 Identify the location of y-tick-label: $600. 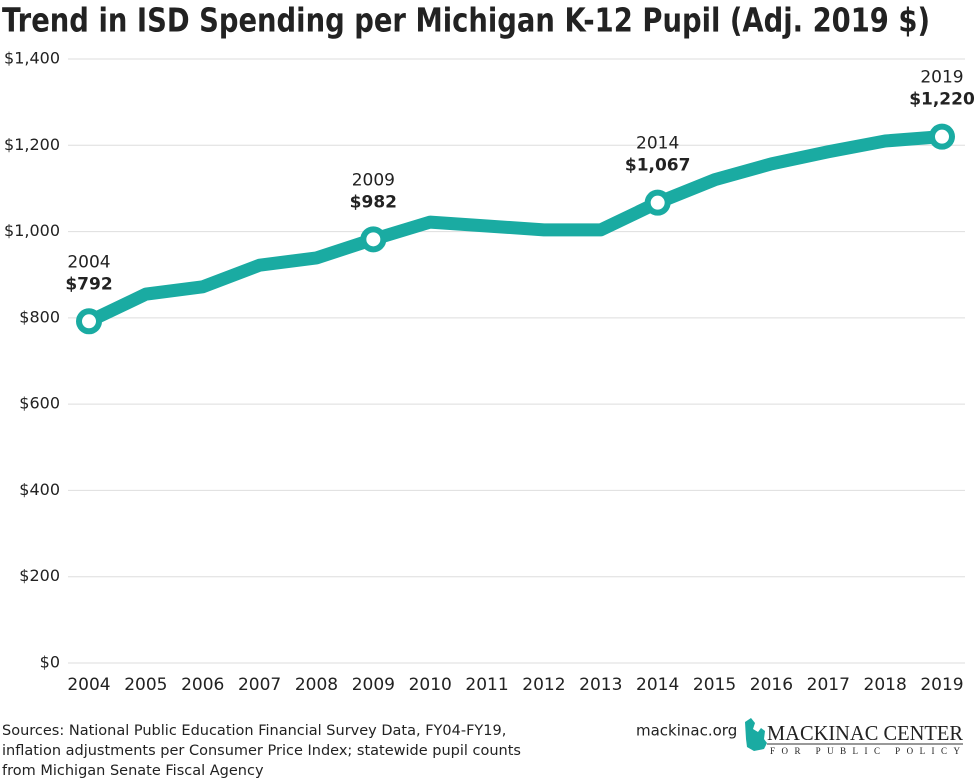
(39, 403).